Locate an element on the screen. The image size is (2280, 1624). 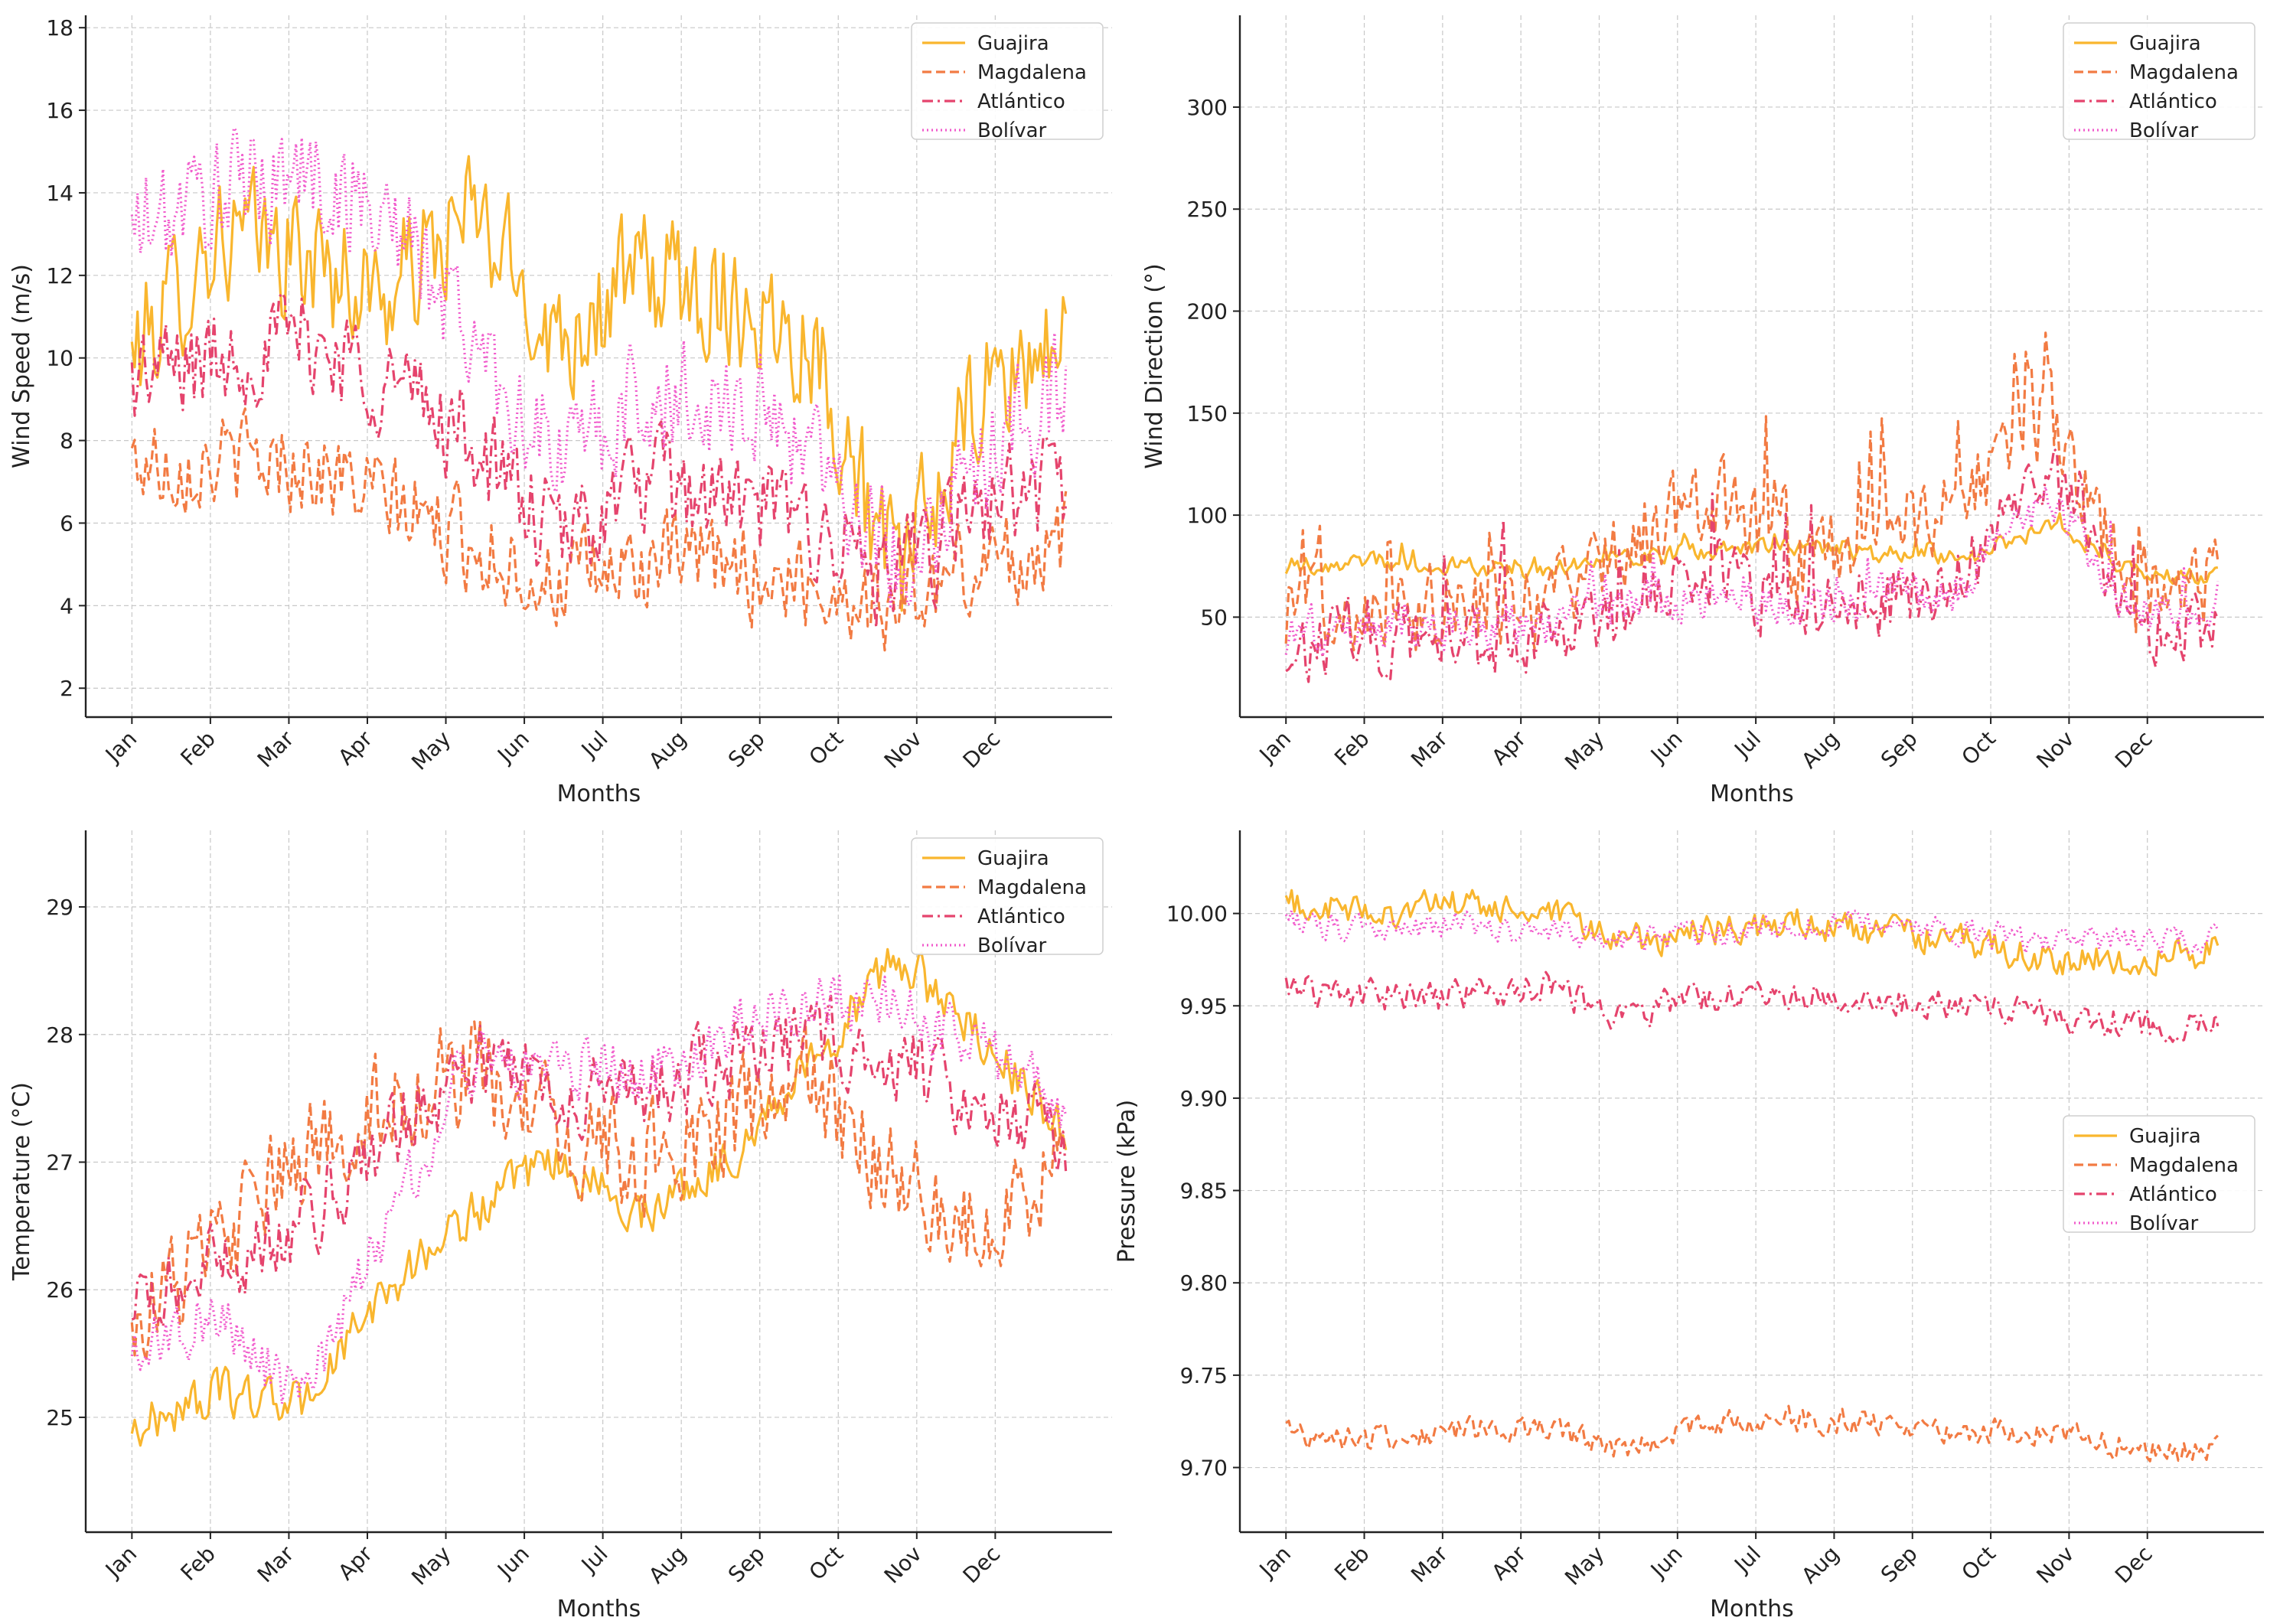
y-tick-label: 250 is located at coordinates (1207, 209).